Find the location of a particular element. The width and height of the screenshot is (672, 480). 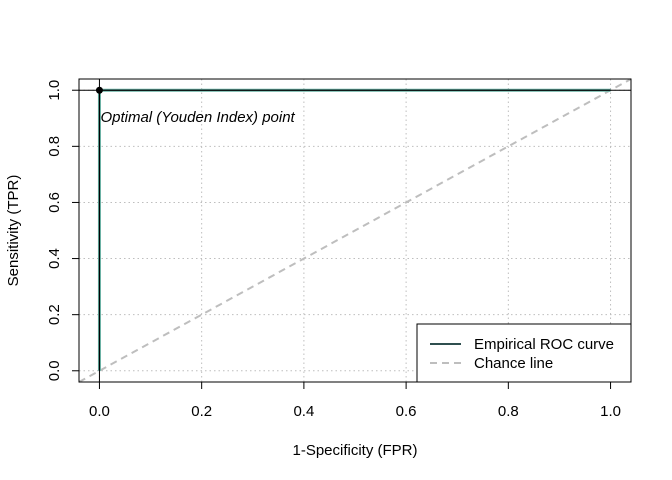

x-tick-label-4: 0.8 is located at coordinates (508, 411).